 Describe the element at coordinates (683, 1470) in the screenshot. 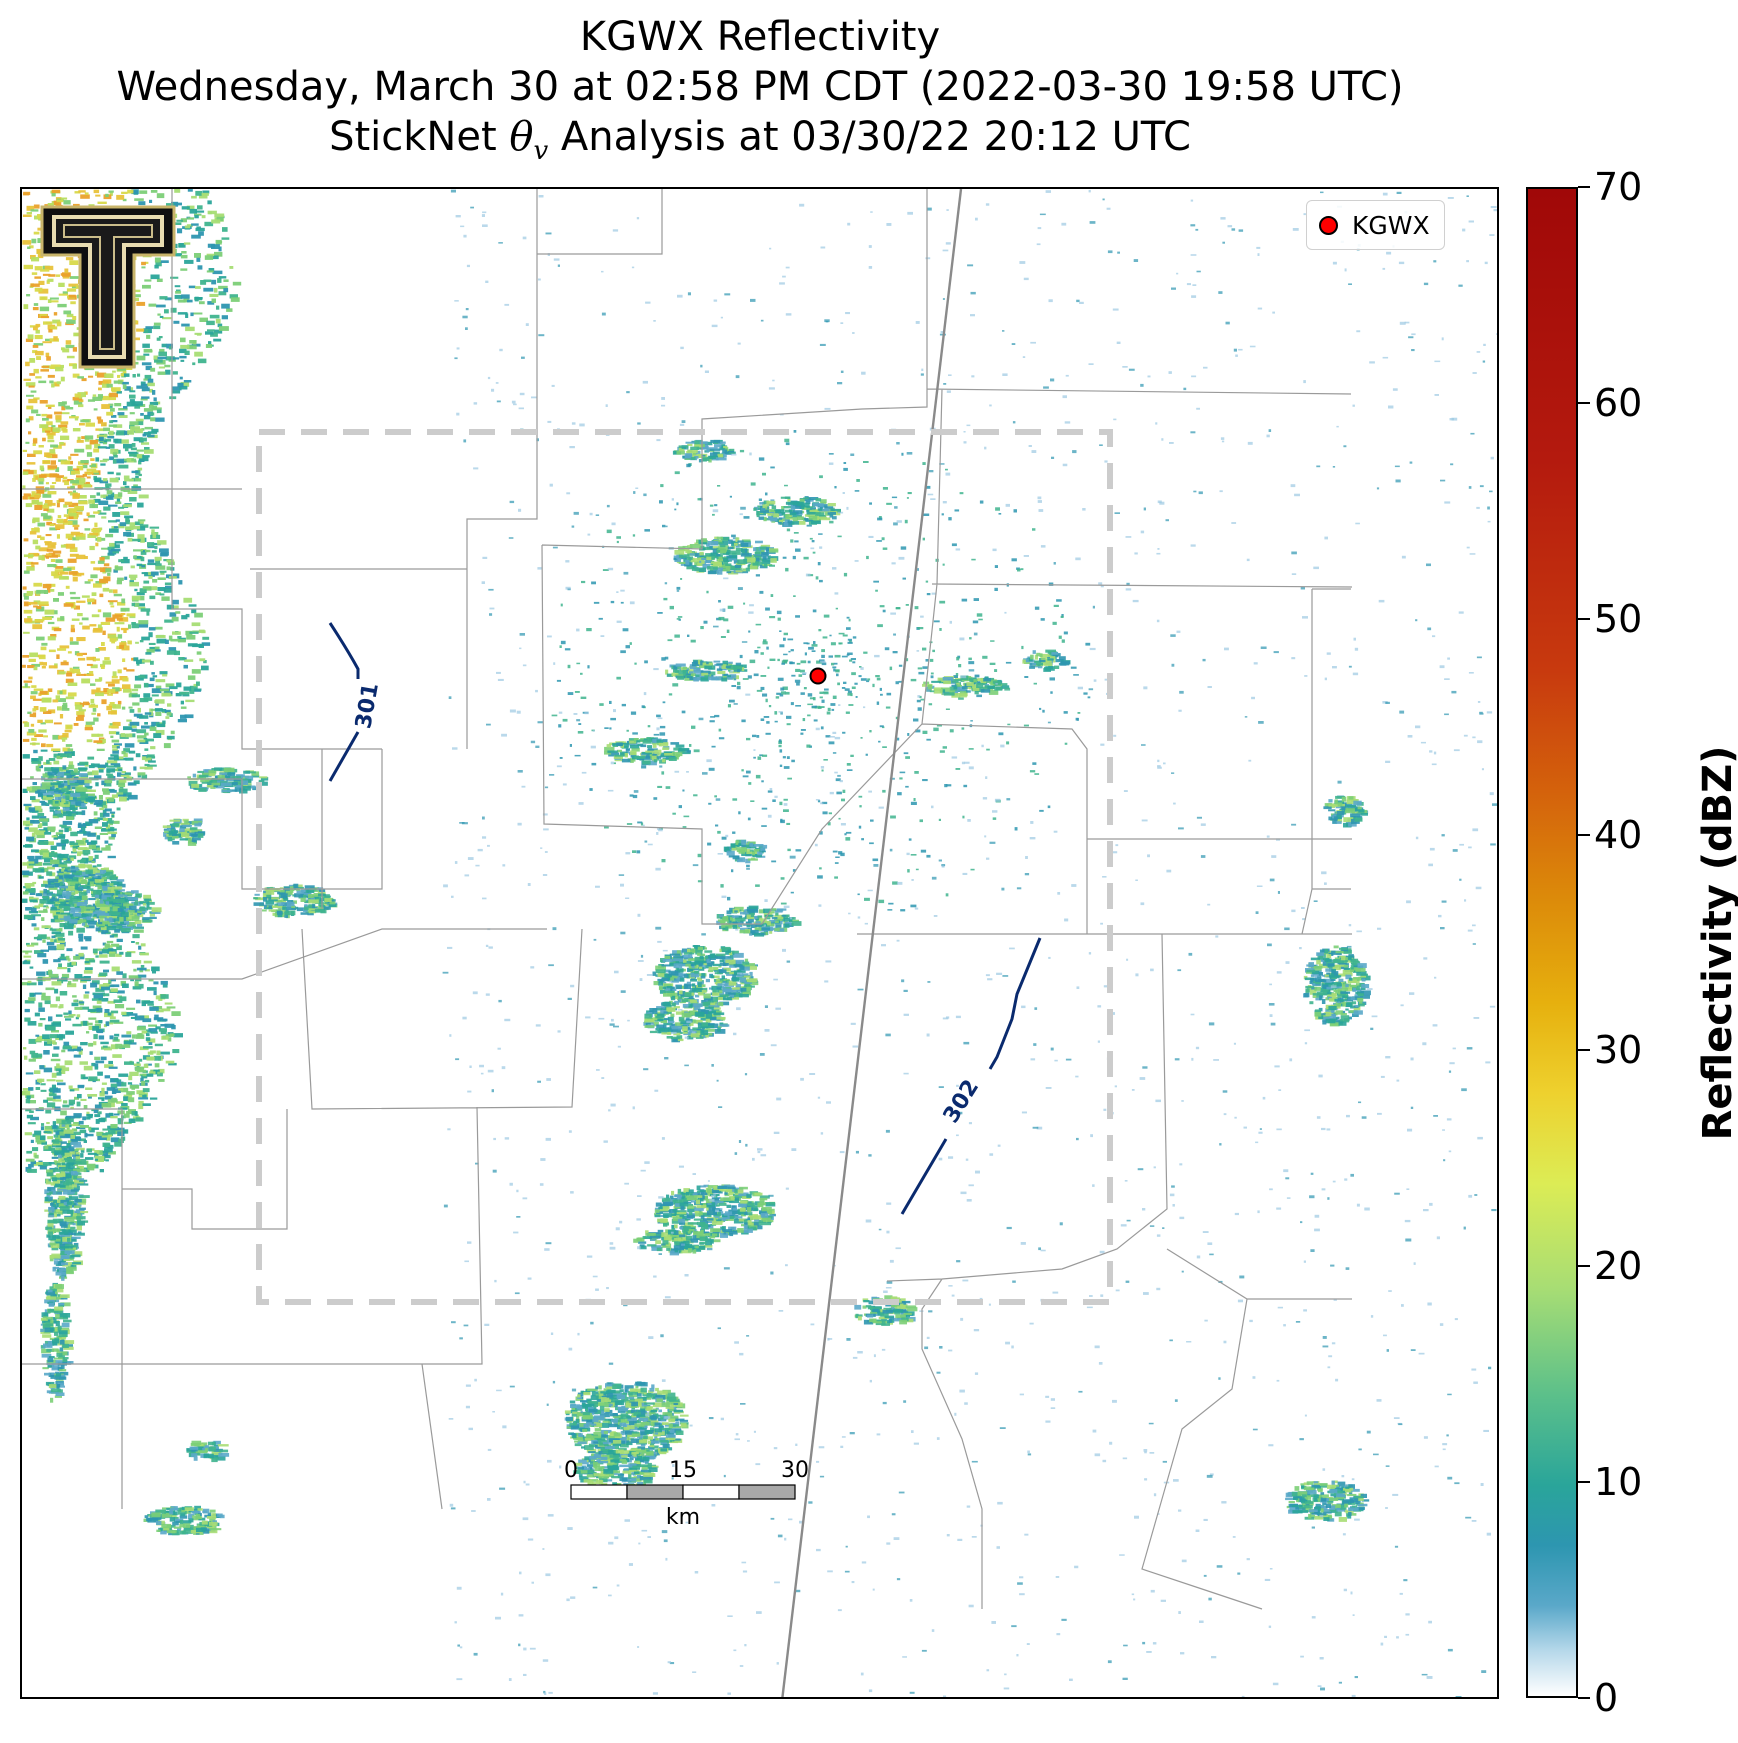

I see `scale-bar-tick-15: 15` at that location.